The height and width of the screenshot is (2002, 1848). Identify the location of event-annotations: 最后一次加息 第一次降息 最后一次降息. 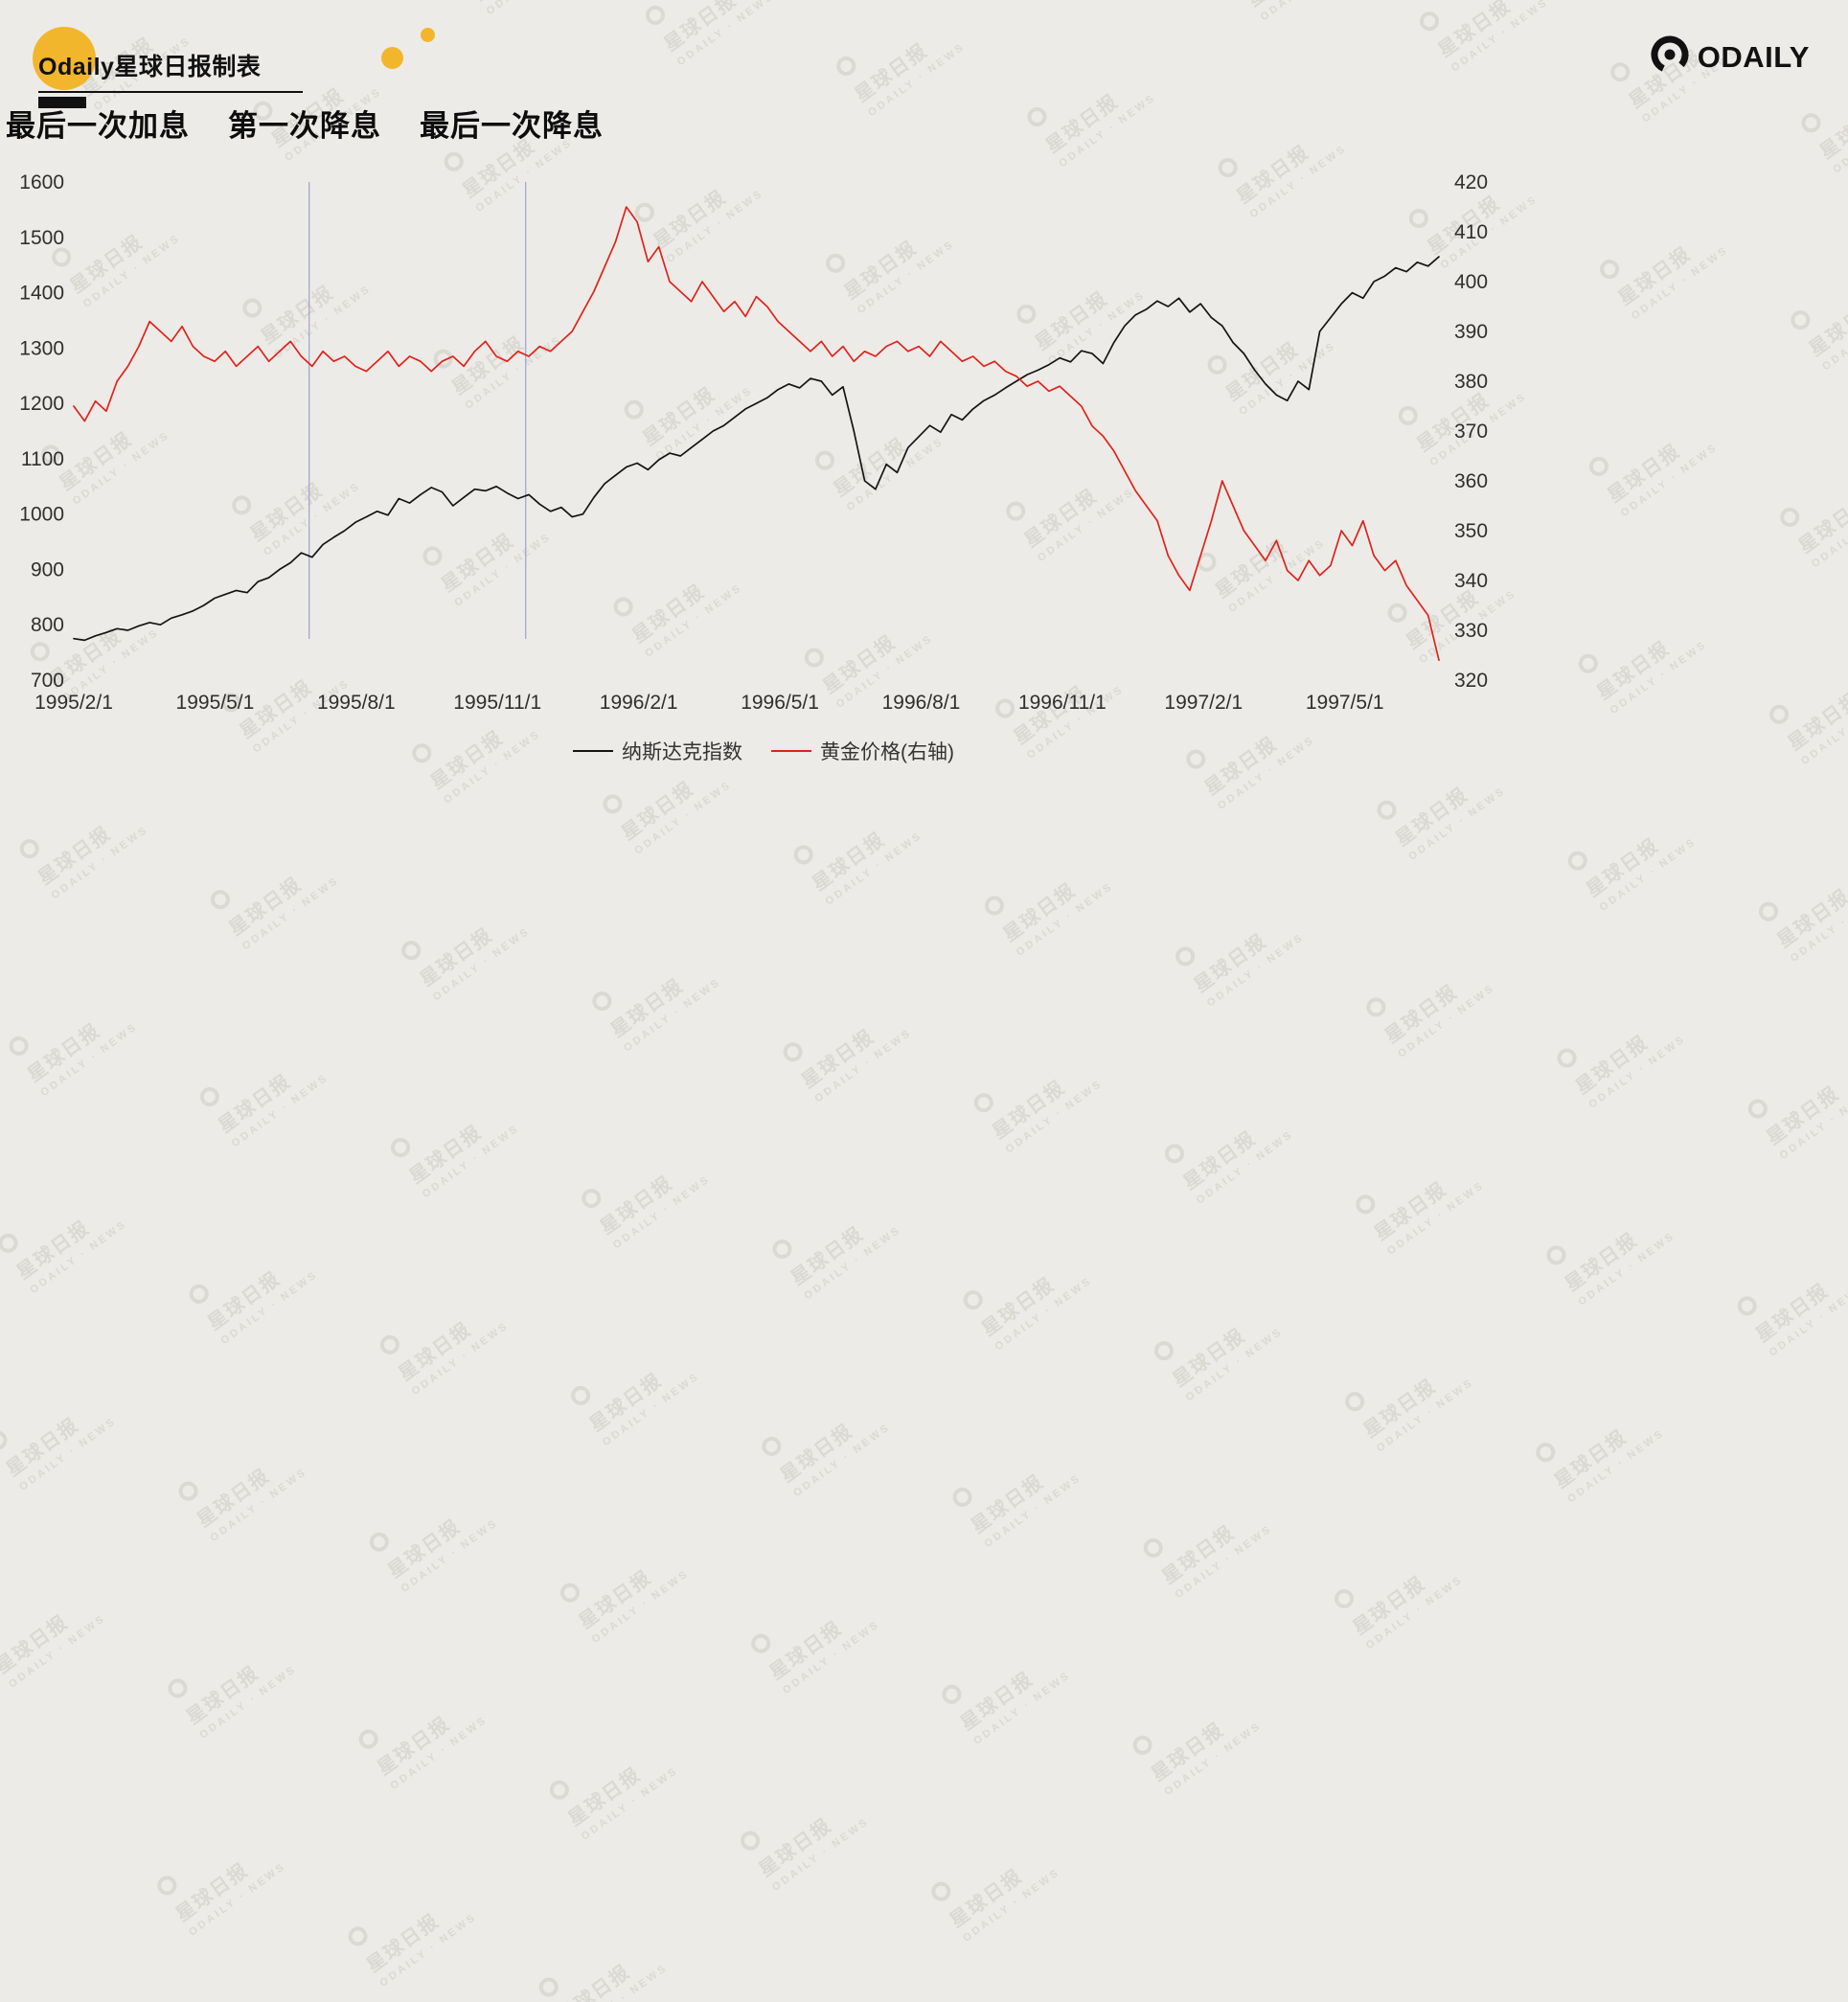
(305, 124).